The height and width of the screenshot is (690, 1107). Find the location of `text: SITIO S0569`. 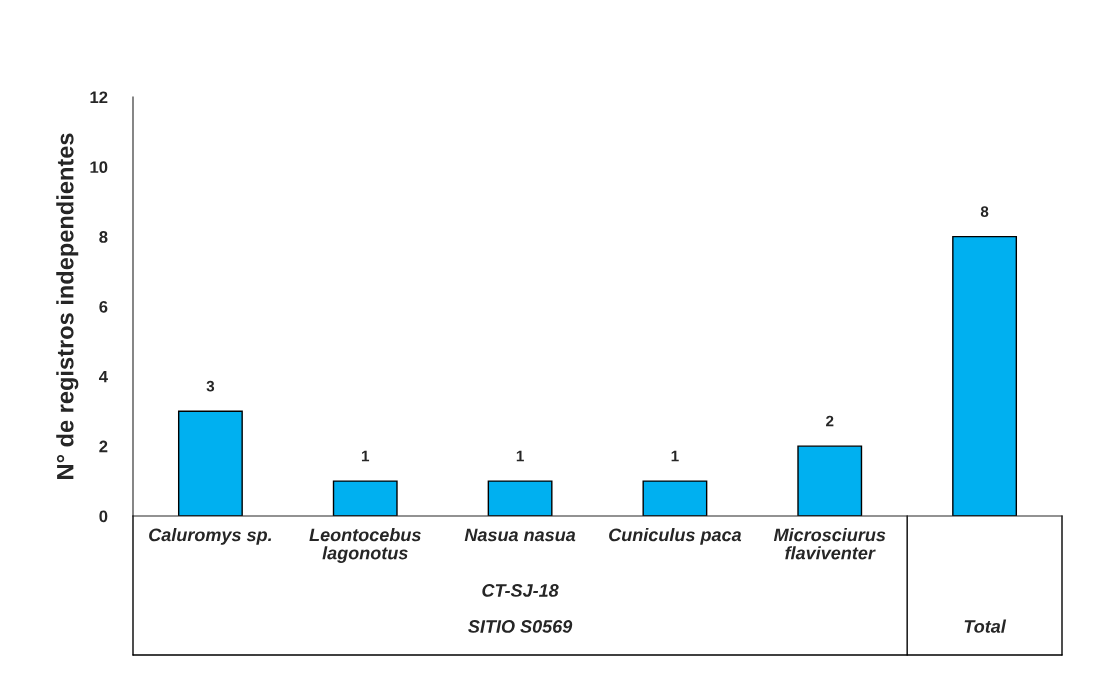

text: SITIO S0569 is located at coordinates (520, 626).